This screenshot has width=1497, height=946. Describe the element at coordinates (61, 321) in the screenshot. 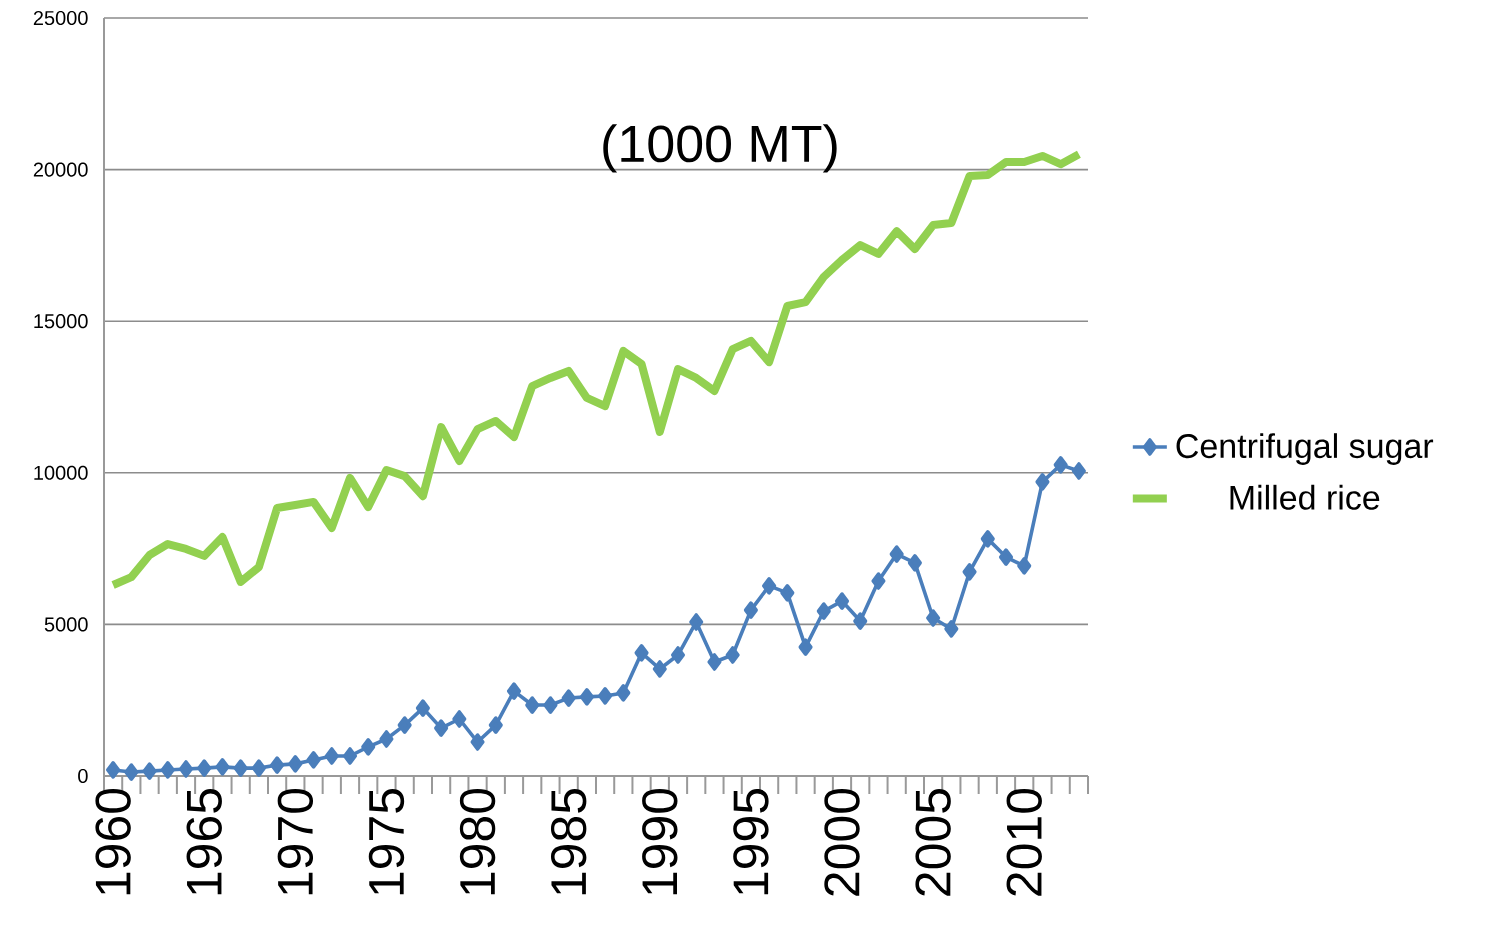

I see `y-tick-label: 15000` at that location.